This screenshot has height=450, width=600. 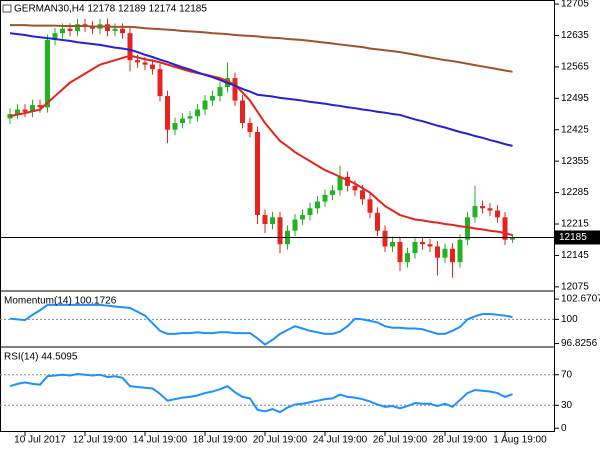 What do you see at coordinates (580, 299) in the screenshot?
I see `y-tick-label: 102.6707` at bounding box center [580, 299].